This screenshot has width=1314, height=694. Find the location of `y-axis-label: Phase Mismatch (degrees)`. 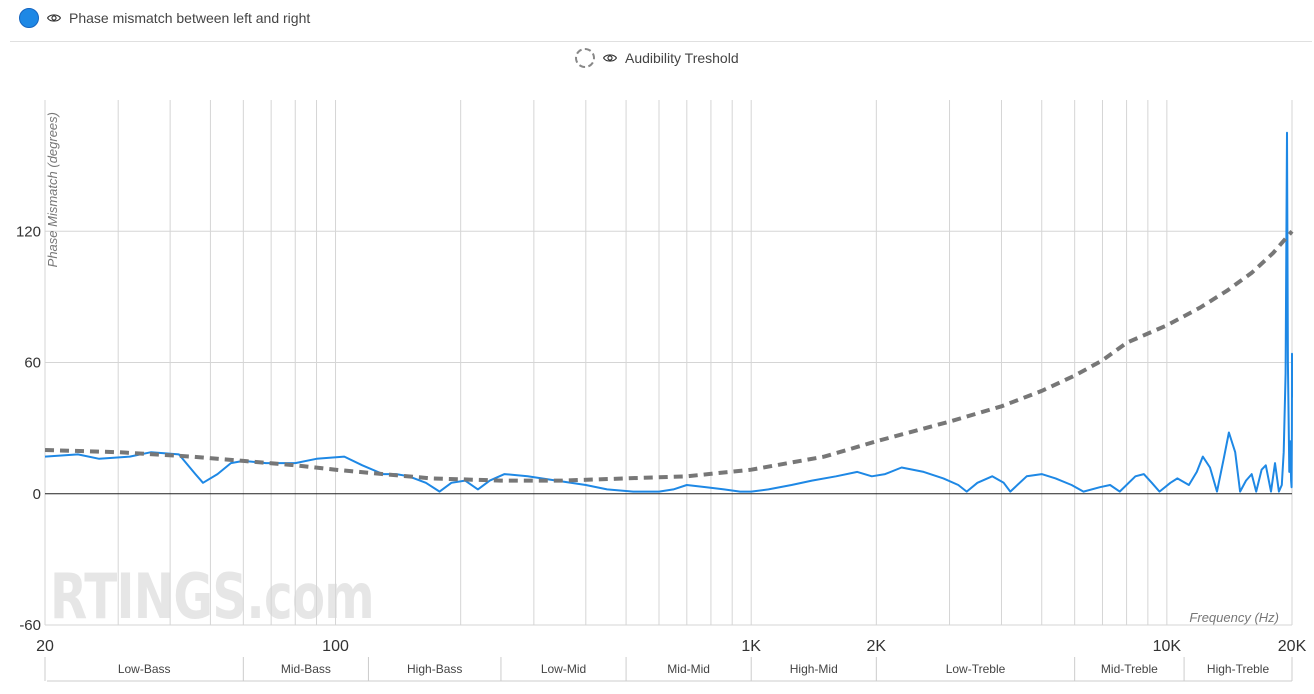

y-axis-label: Phase Mismatch (degrees) is located at coordinates (52, 189).